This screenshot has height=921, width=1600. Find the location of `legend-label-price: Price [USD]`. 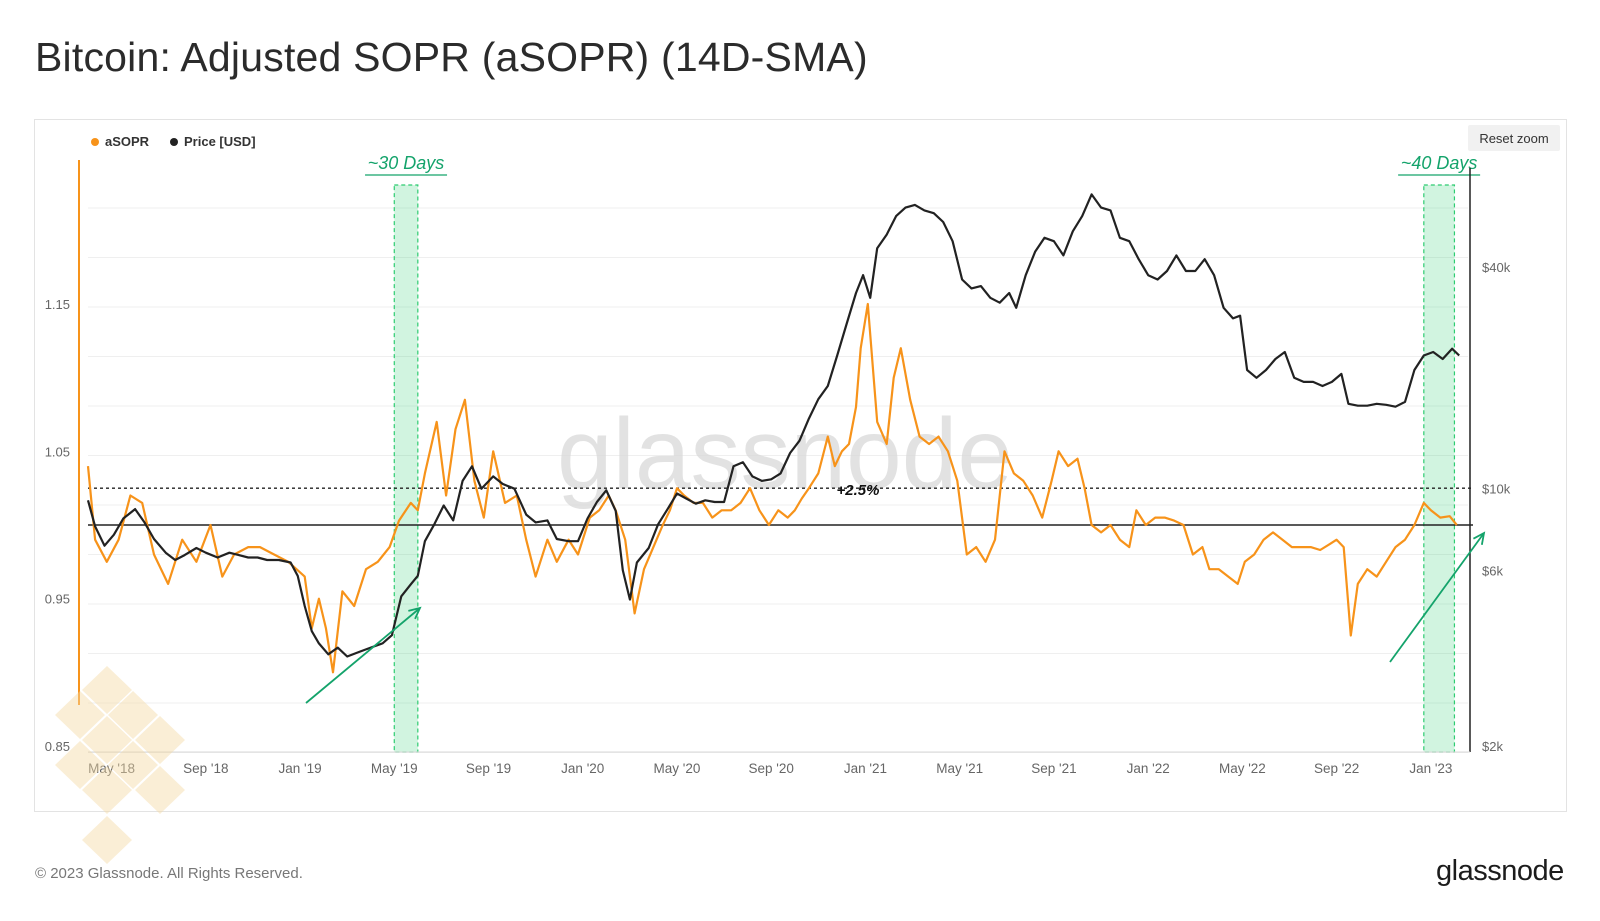

legend-label-price: Price [USD] is located at coordinates (220, 141).